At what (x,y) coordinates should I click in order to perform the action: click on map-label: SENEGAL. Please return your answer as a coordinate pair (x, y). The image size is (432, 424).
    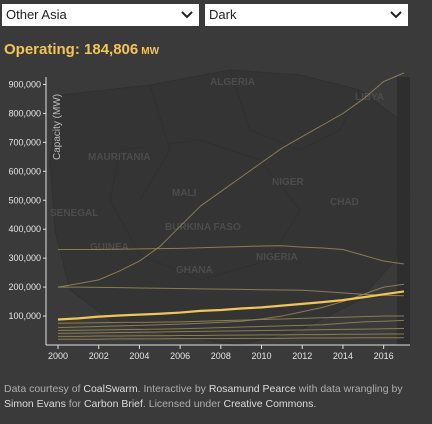
    Looking at the image, I should click on (74, 213).